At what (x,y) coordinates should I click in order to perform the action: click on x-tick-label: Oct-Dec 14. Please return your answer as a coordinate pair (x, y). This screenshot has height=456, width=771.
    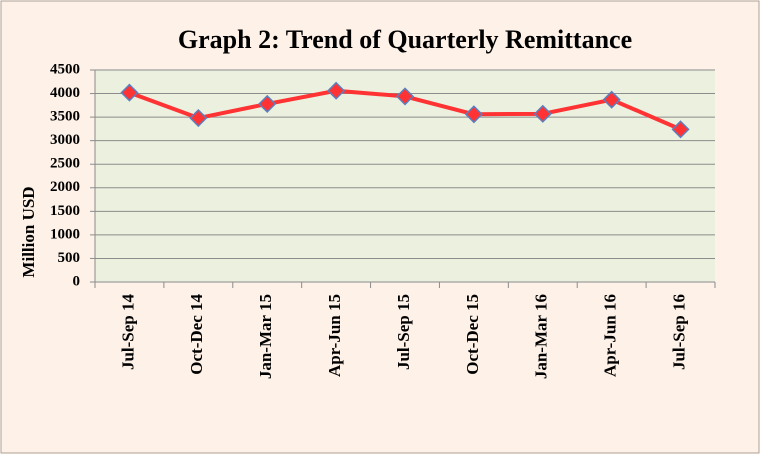
    Looking at the image, I should click on (196, 334).